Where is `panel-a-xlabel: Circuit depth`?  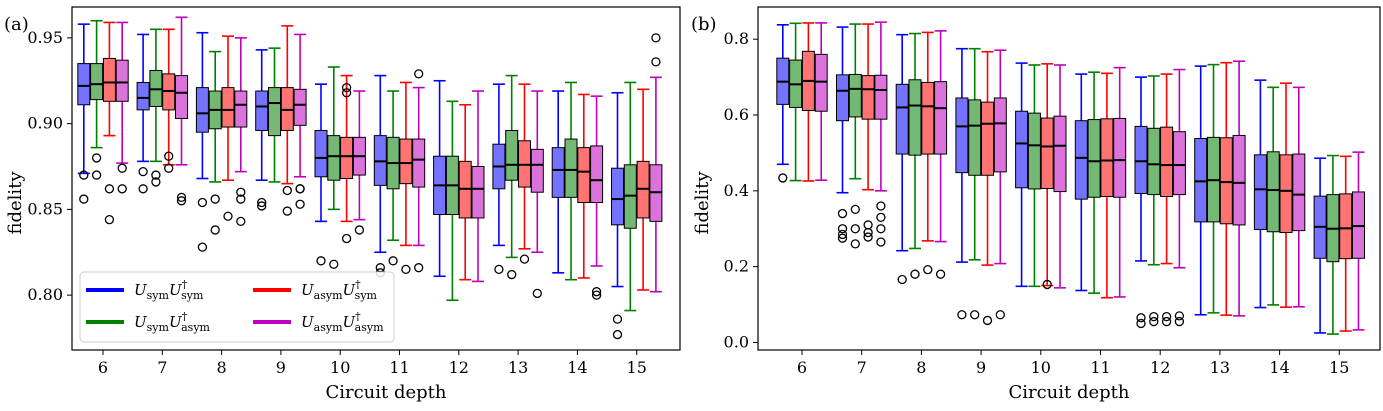
panel-a-xlabel: Circuit depth is located at coordinates (385, 392).